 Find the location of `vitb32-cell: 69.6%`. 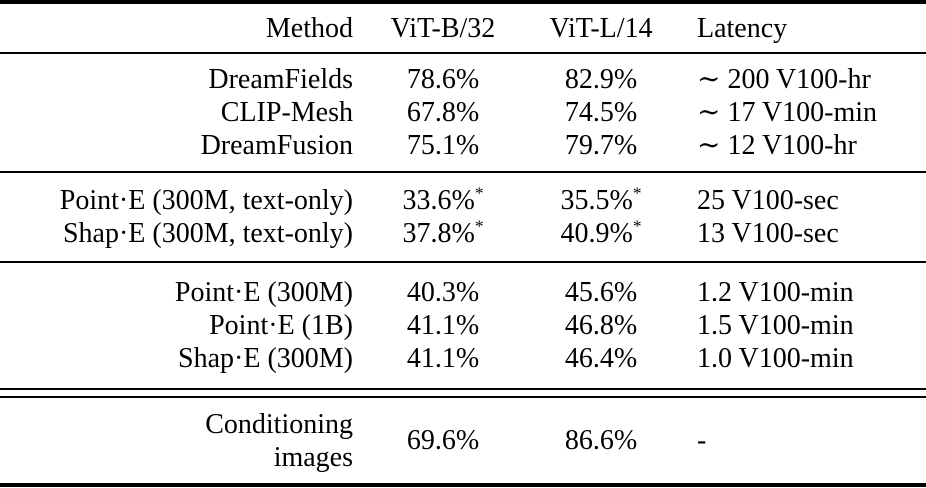

vitb32-cell: 69.6% is located at coordinates (443, 440).